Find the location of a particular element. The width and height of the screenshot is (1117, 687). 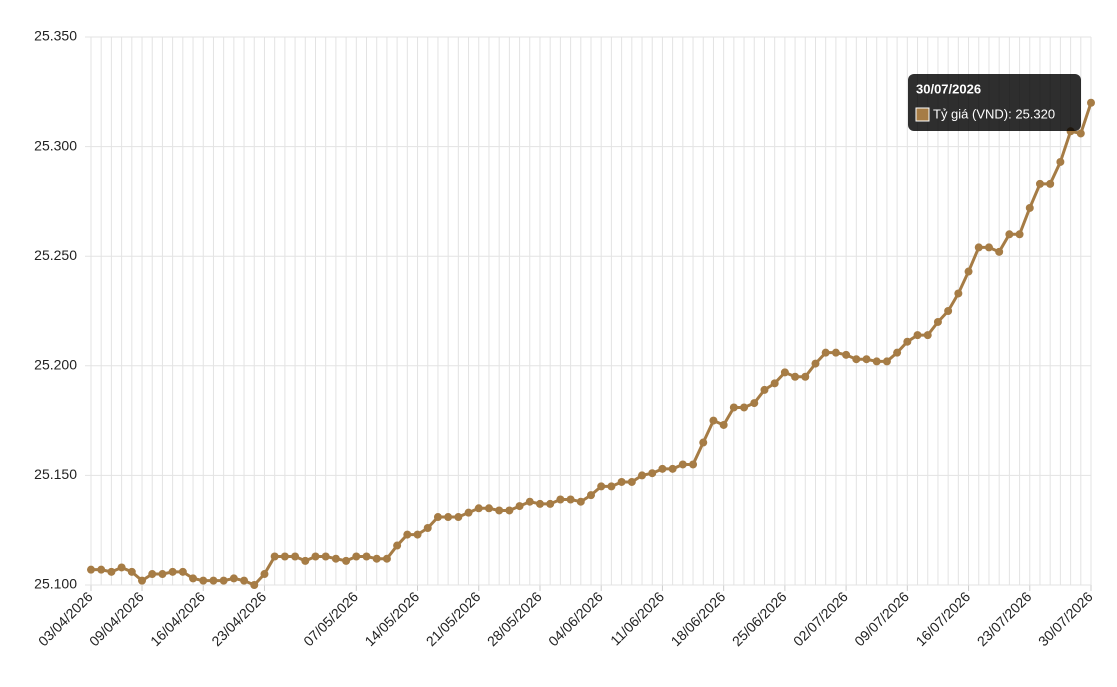

x-tick-label: 30/07/2026 is located at coordinates (1065, 618).